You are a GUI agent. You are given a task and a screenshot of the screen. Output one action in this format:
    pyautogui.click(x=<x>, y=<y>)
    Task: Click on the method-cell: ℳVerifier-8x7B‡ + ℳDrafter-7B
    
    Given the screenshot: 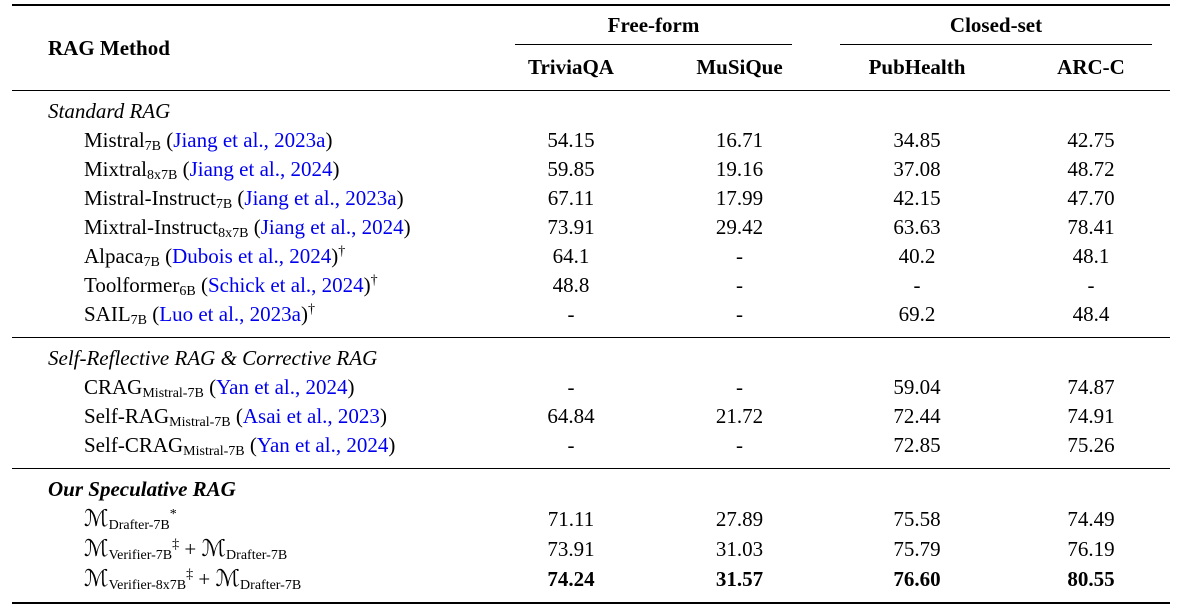 What is the action you would take?
    pyautogui.click(x=248, y=579)
    